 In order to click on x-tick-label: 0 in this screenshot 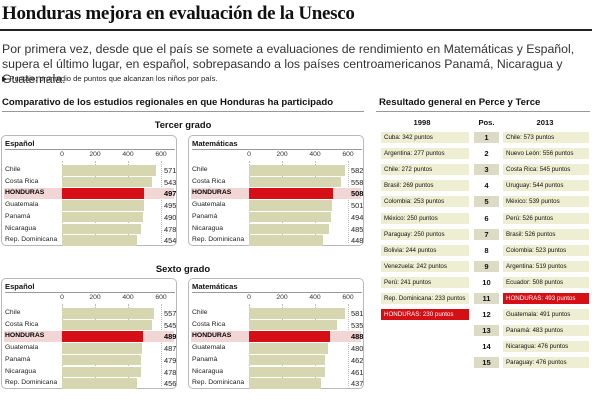, I will do `click(249, 297)`.